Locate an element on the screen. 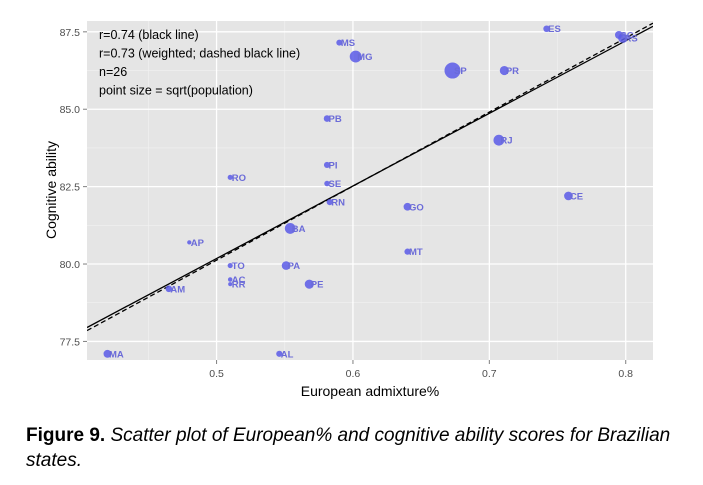  point-label-ap: AP is located at coordinates (198, 243).